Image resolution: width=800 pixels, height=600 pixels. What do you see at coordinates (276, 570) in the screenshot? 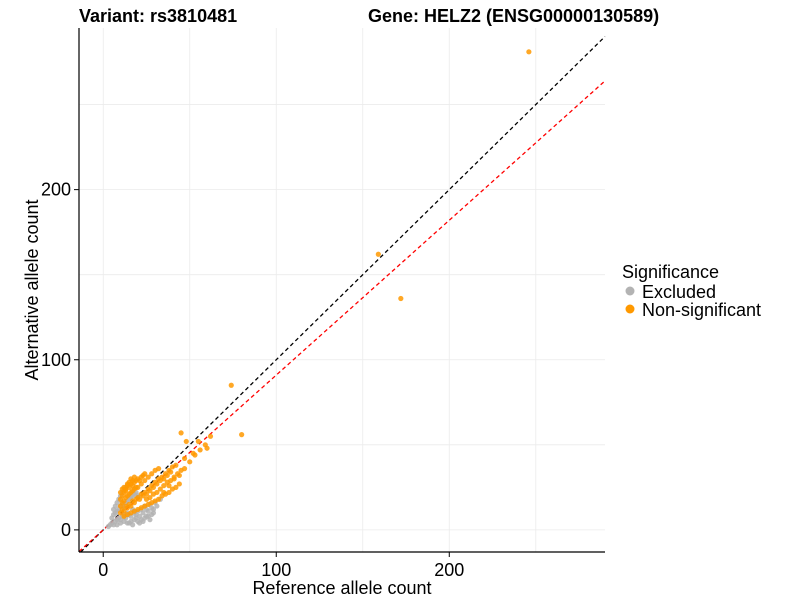
I see `x-tick-label: 100` at bounding box center [276, 570].